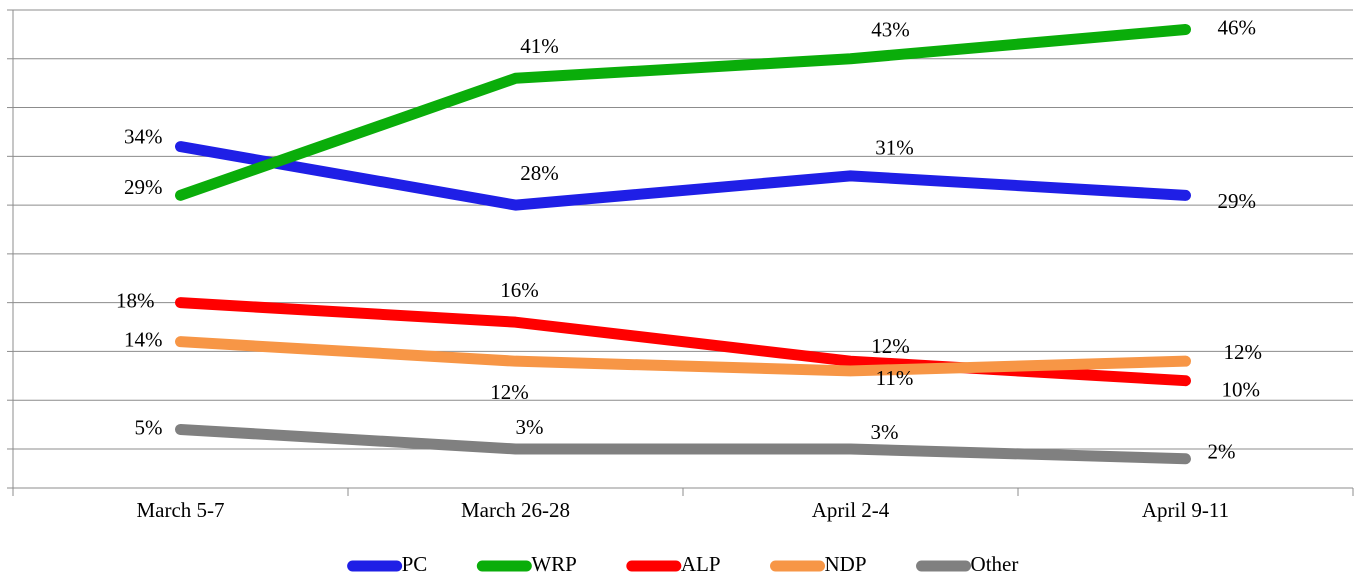  Describe the element at coordinates (995, 564) in the screenshot. I see `legend-label: Other` at that location.